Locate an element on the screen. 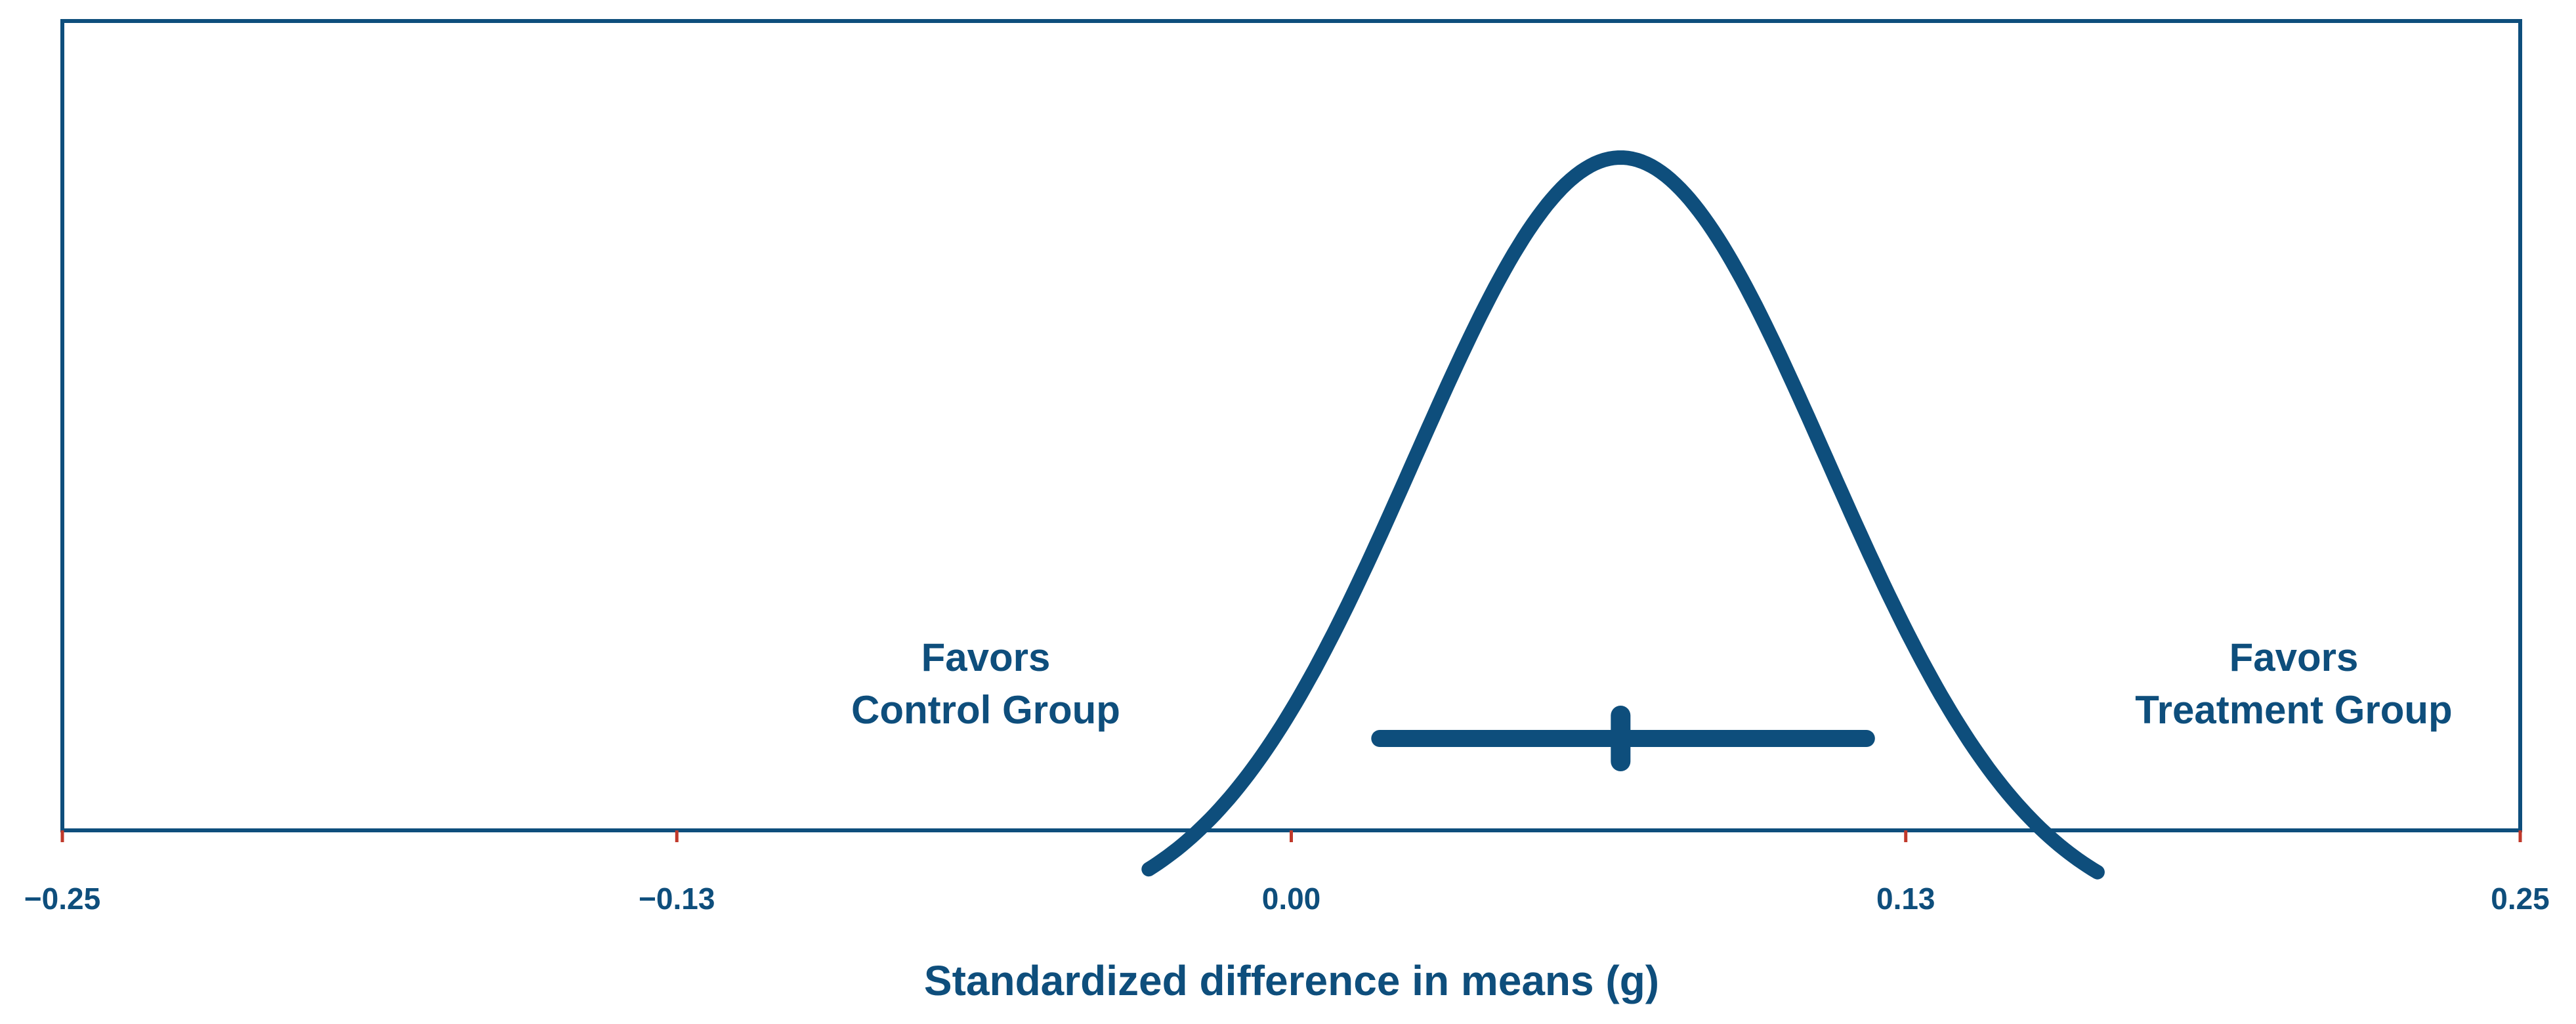 The height and width of the screenshot is (1024, 2576). x-axis-label: Standardized difference in means (g) is located at coordinates (1291, 980).